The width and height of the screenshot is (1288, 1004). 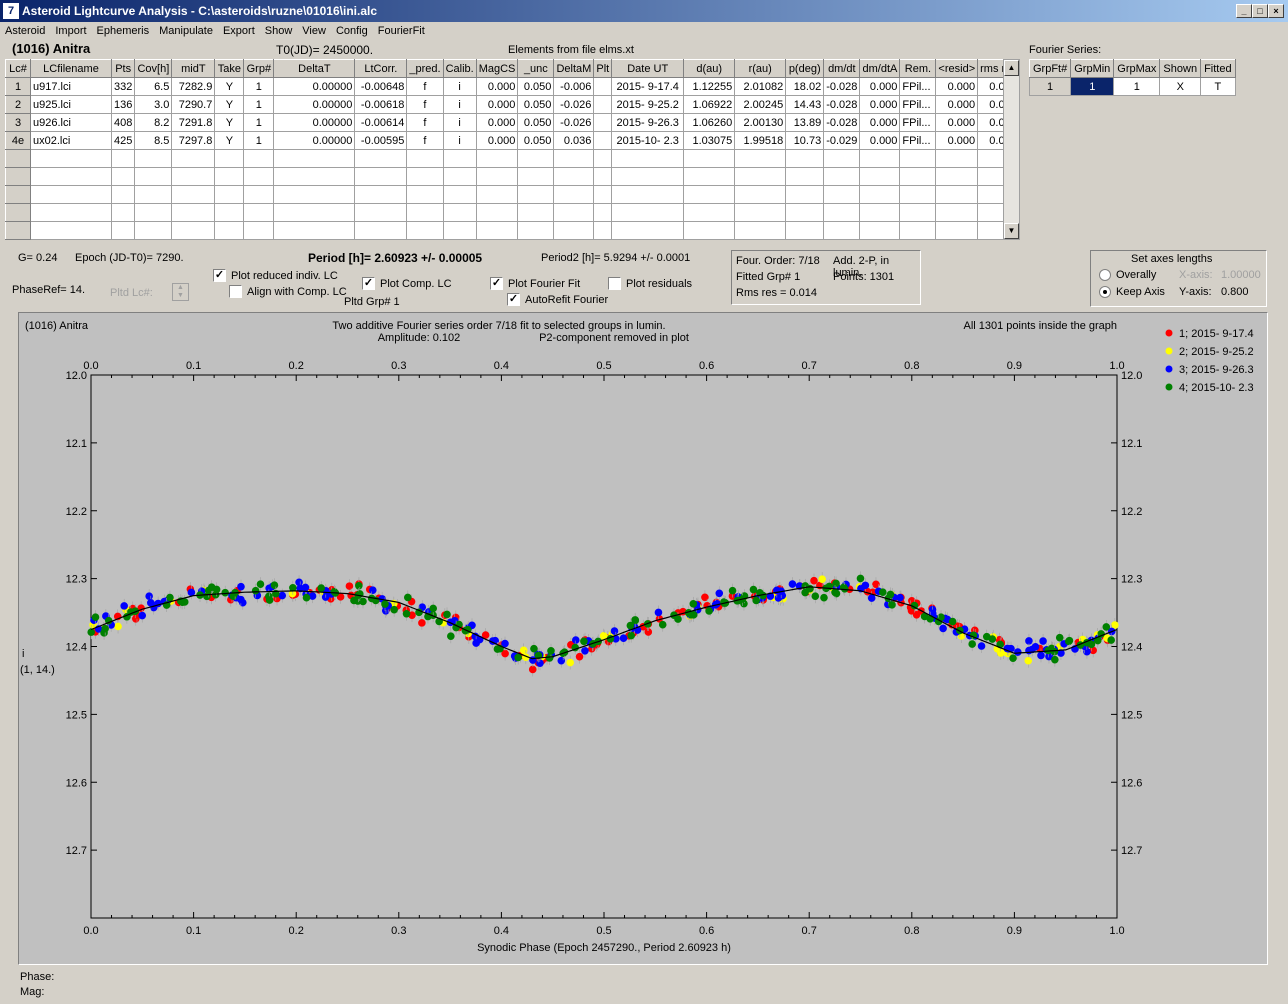 What do you see at coordinates (1011, 68) in the screenshot?
I see `scroll-up-icon: ▲` at bounding box center [1011, 68].